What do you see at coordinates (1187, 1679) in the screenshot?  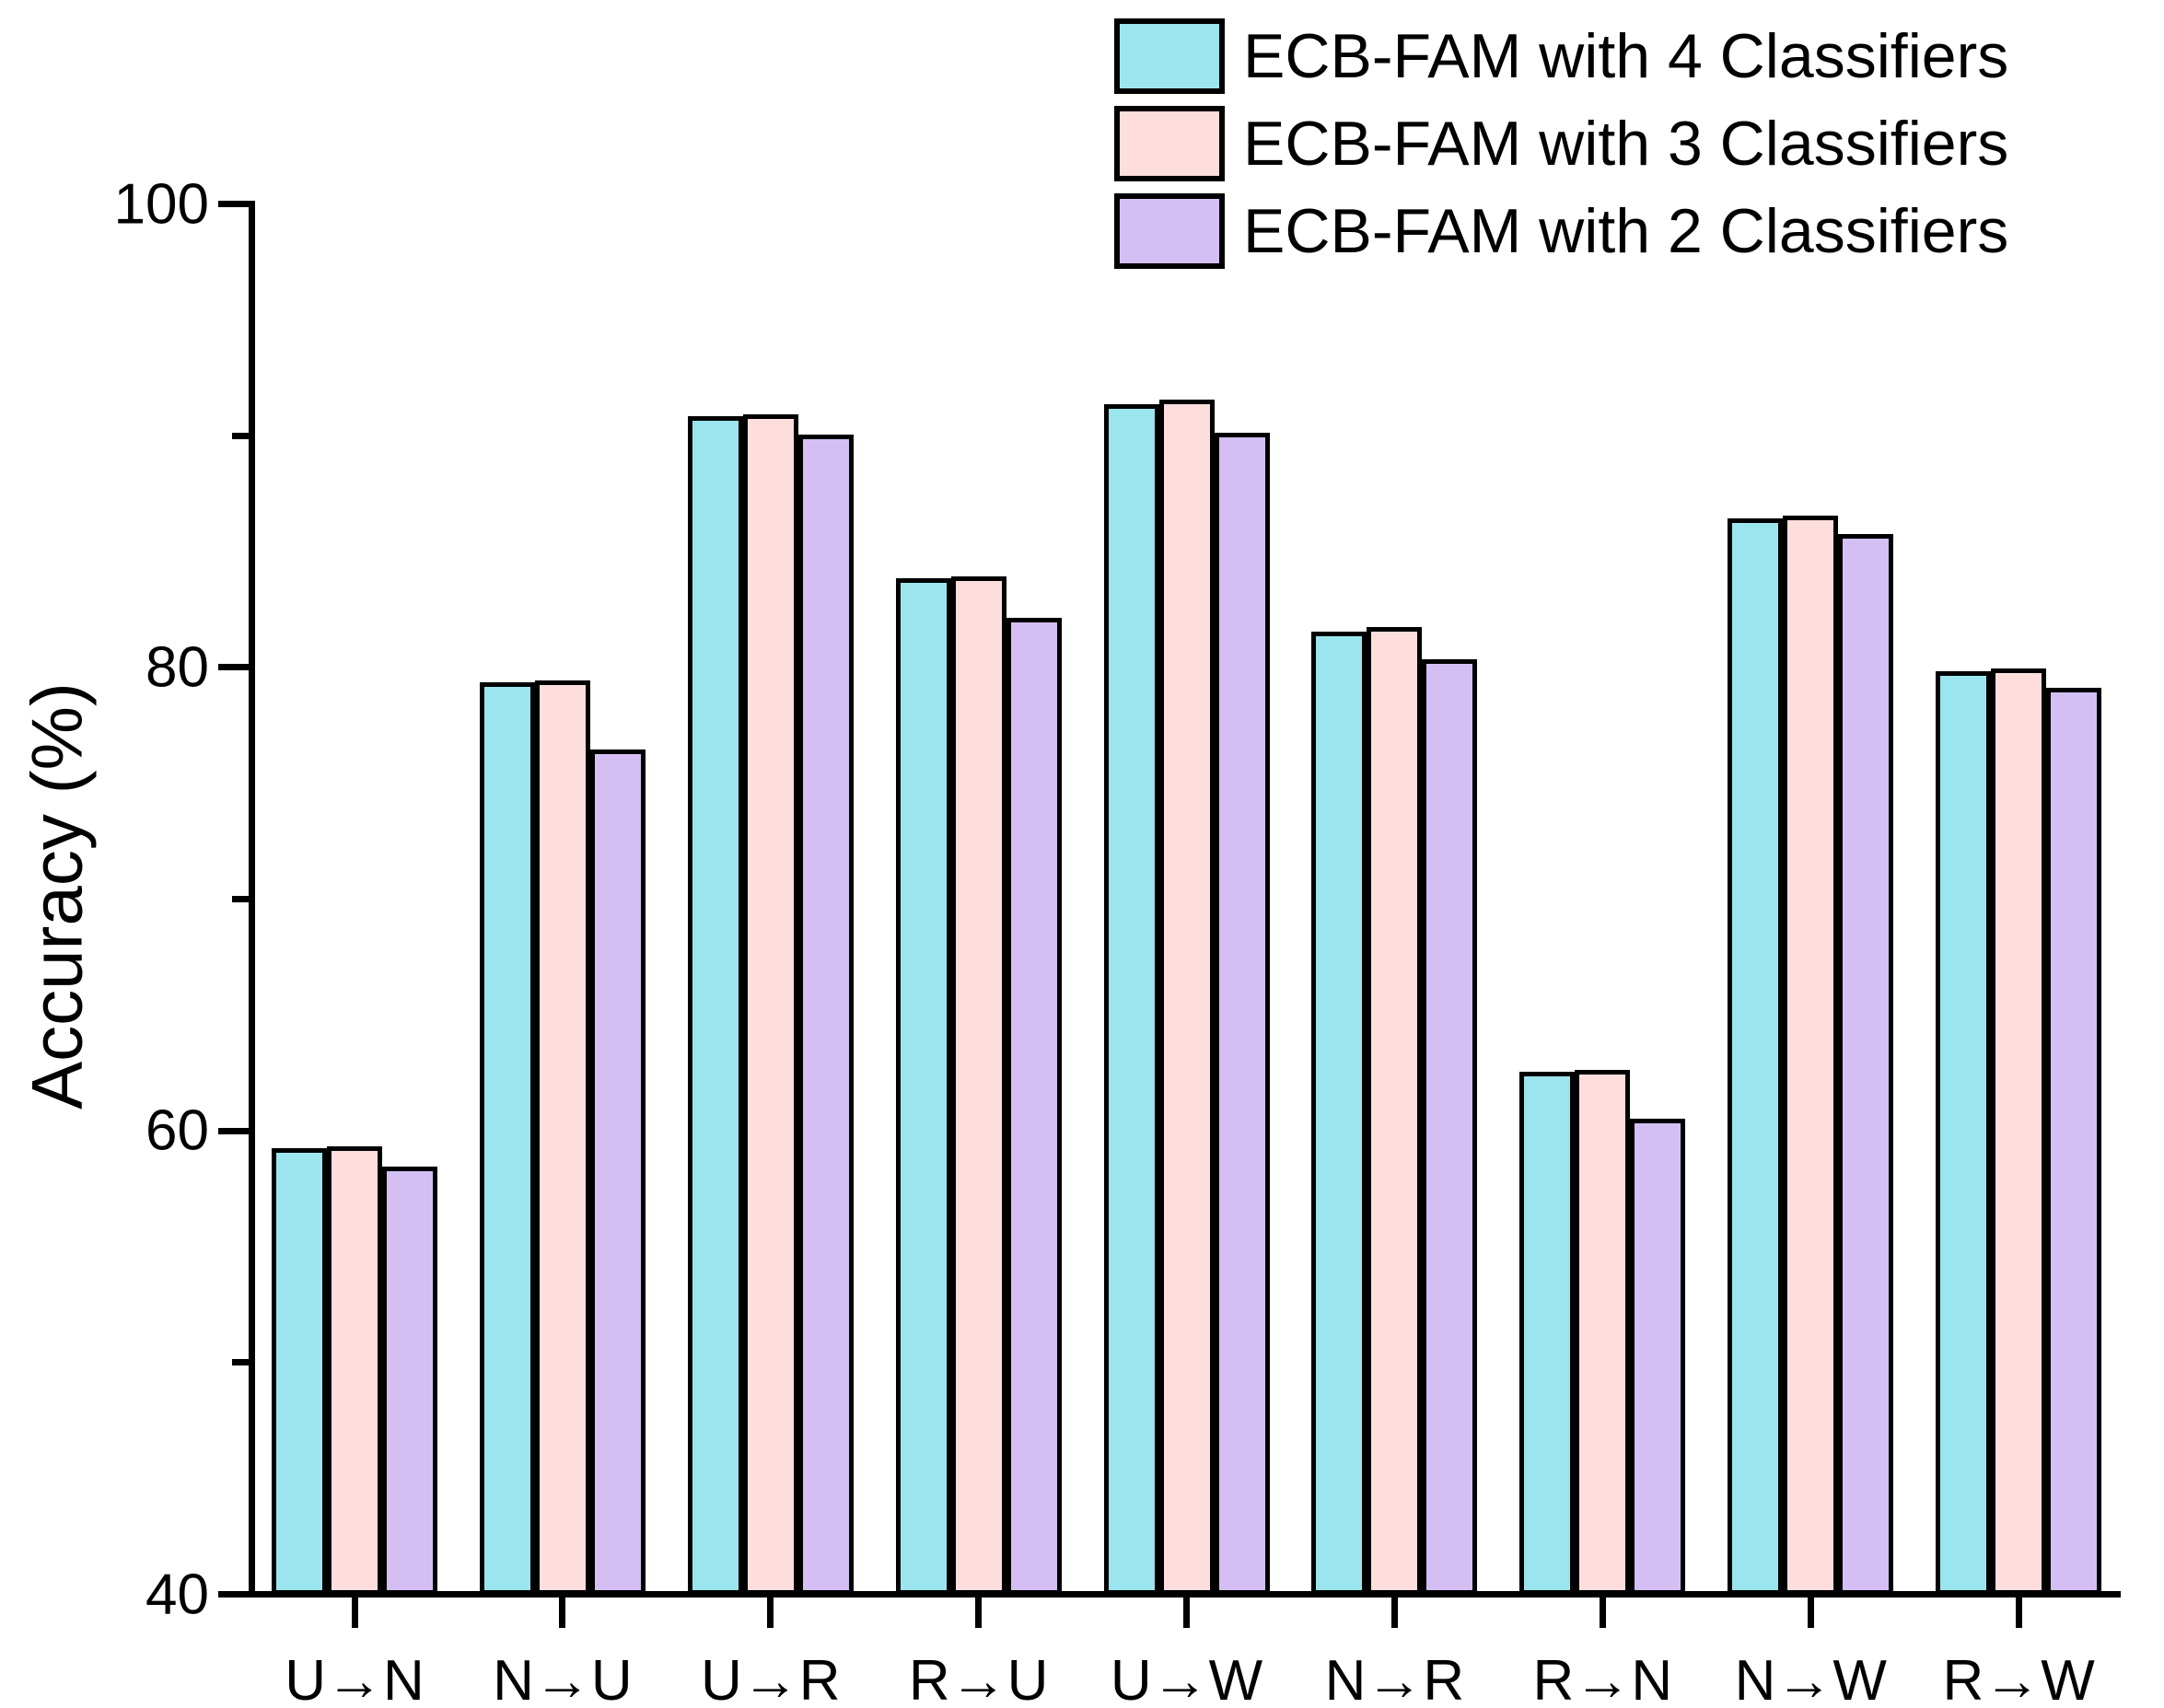 I see `x-category-label: U→W` at bounding box center [1187, 1679].